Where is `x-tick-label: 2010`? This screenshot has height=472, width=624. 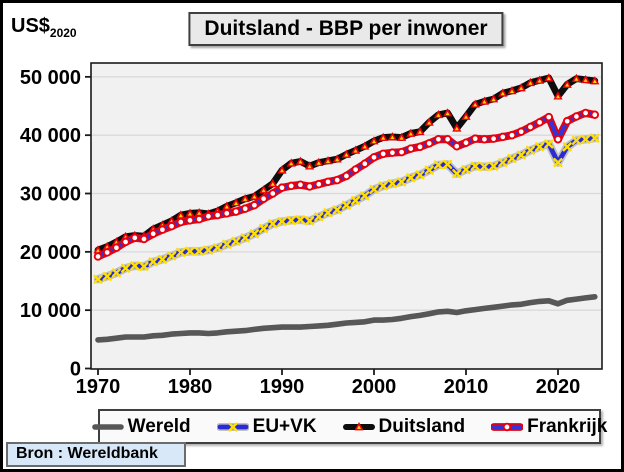 x-tick-label: 2010 is located at coordinates (466, 387).